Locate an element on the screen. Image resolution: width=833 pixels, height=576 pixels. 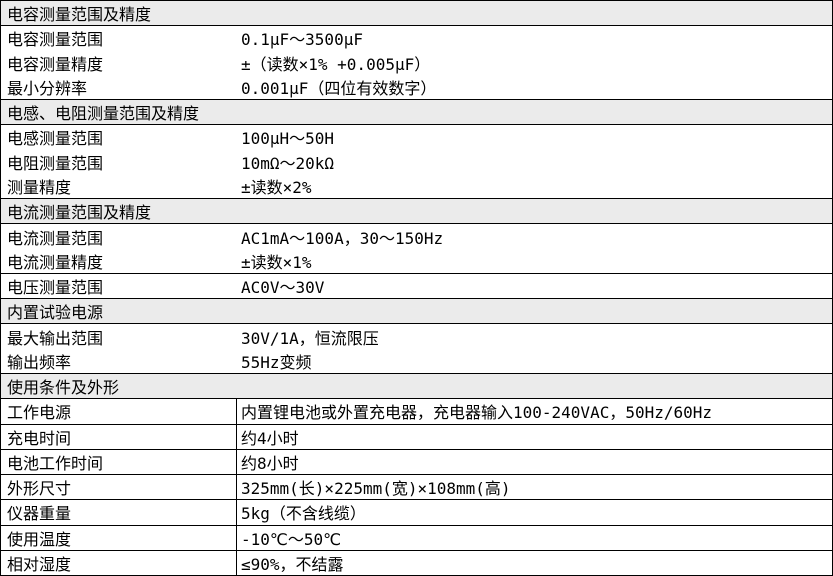
spec-row-current-range: 电流测量范围 AC1mA～100A，30～150Hz is located at coordinates (416, 236).